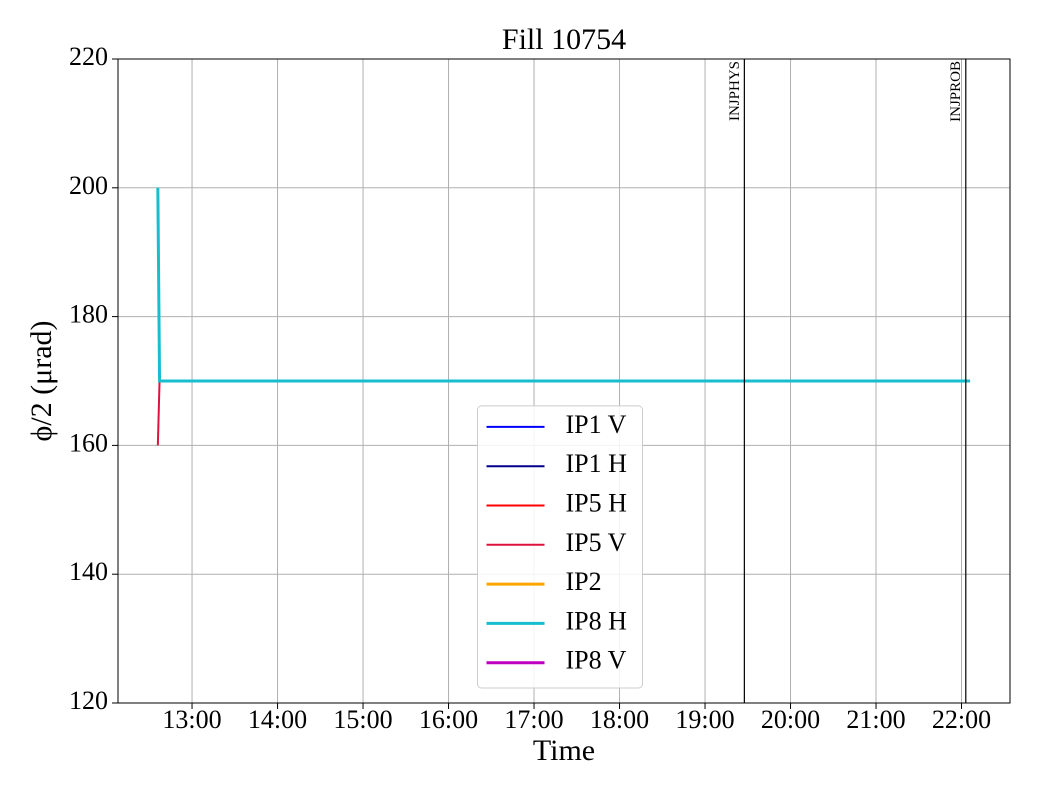 Image resolution: width=1040 pixels, height=800 pixels. What do you see at coordinates (362, 719) in the screenshot?
I see `x-tick-label: 15:00` at bounding box center [362, 719].